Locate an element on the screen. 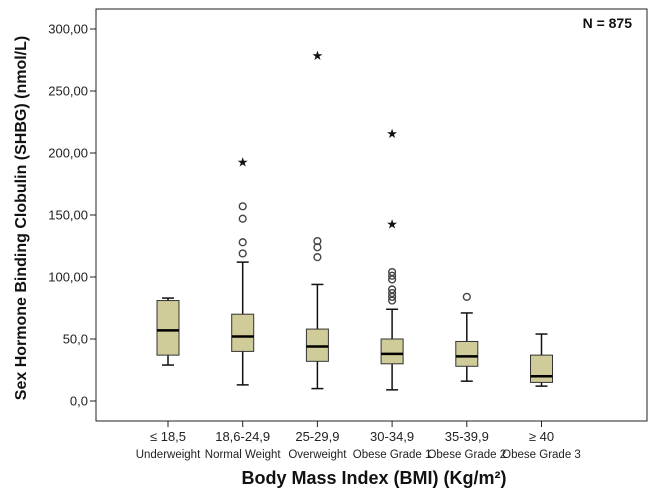  y-axis: 0,0 50,0 100,00 150,00 200,00 250,00 300,00 is located at coordinates (72, 215).